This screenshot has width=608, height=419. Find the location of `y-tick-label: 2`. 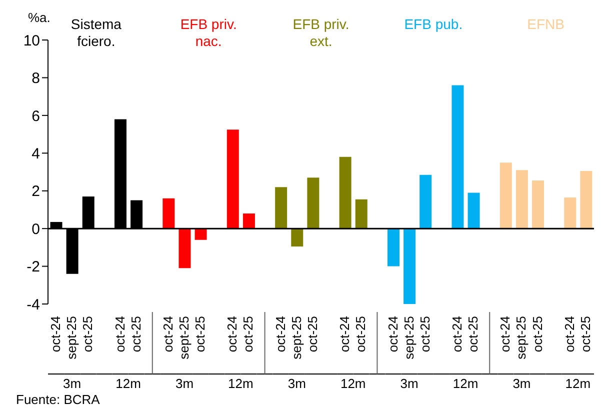

y-tick-label: 2 is located at coordinates (36, 191).